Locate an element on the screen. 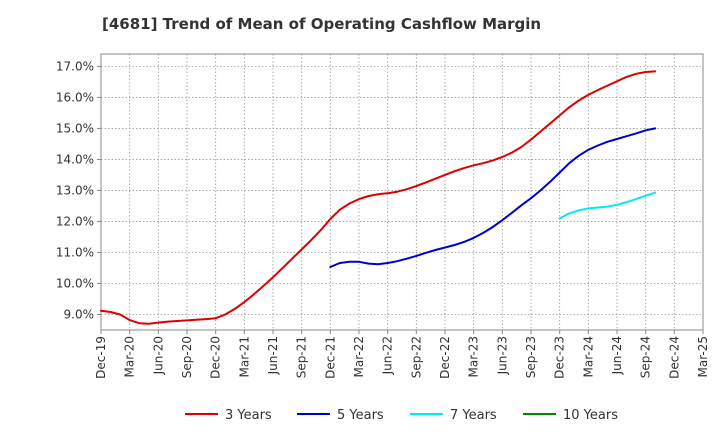 Image resolution: width=720 pixels, height=440 pixels. y-tick-label: 9.0% is located at coordinates (79, 314).